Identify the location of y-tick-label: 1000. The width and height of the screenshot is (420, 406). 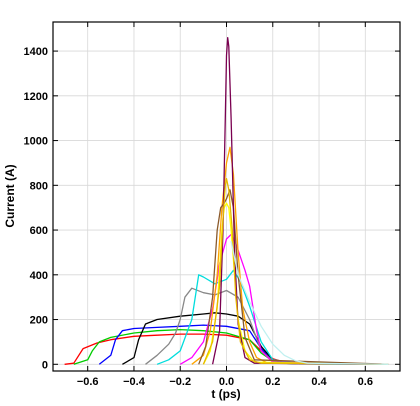
(36, 142).